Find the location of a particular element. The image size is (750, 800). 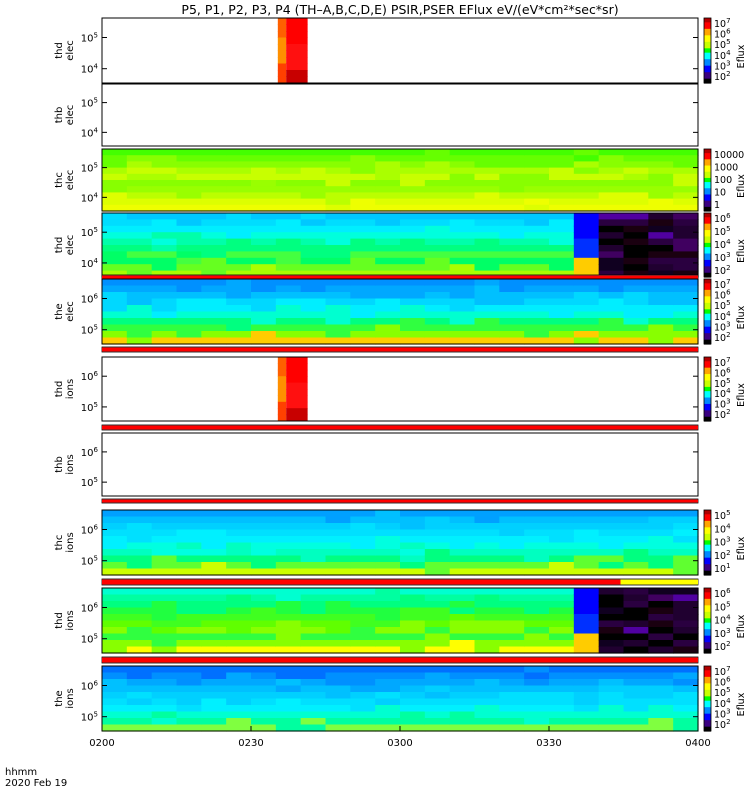

colorbar-tick-label-exponent: 1 is located at coordinates (728, 566).